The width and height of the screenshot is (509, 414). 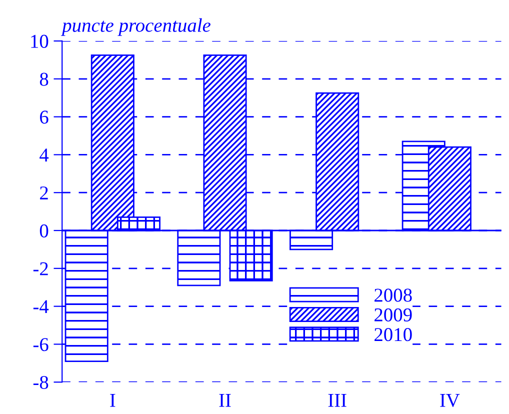 What do you see at coordinates (44, 193) in the screenshot?
I see `y-tick-label: 2` at bounding box center [44, 193].